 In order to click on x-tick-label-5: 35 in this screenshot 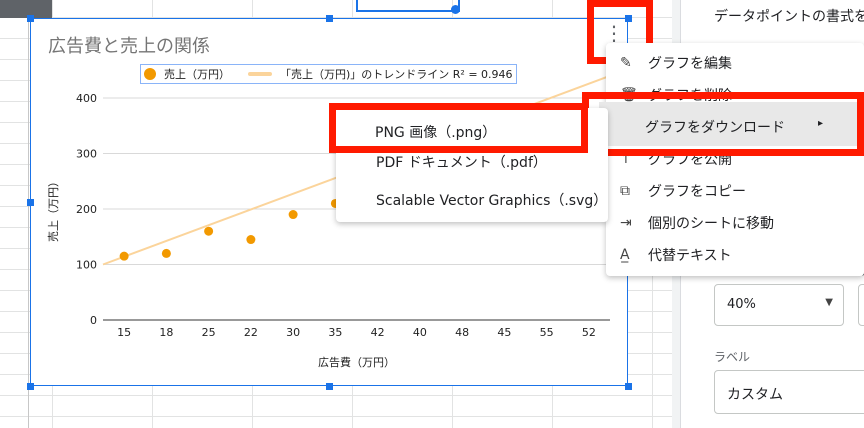, I will do `click(335, 332)`.